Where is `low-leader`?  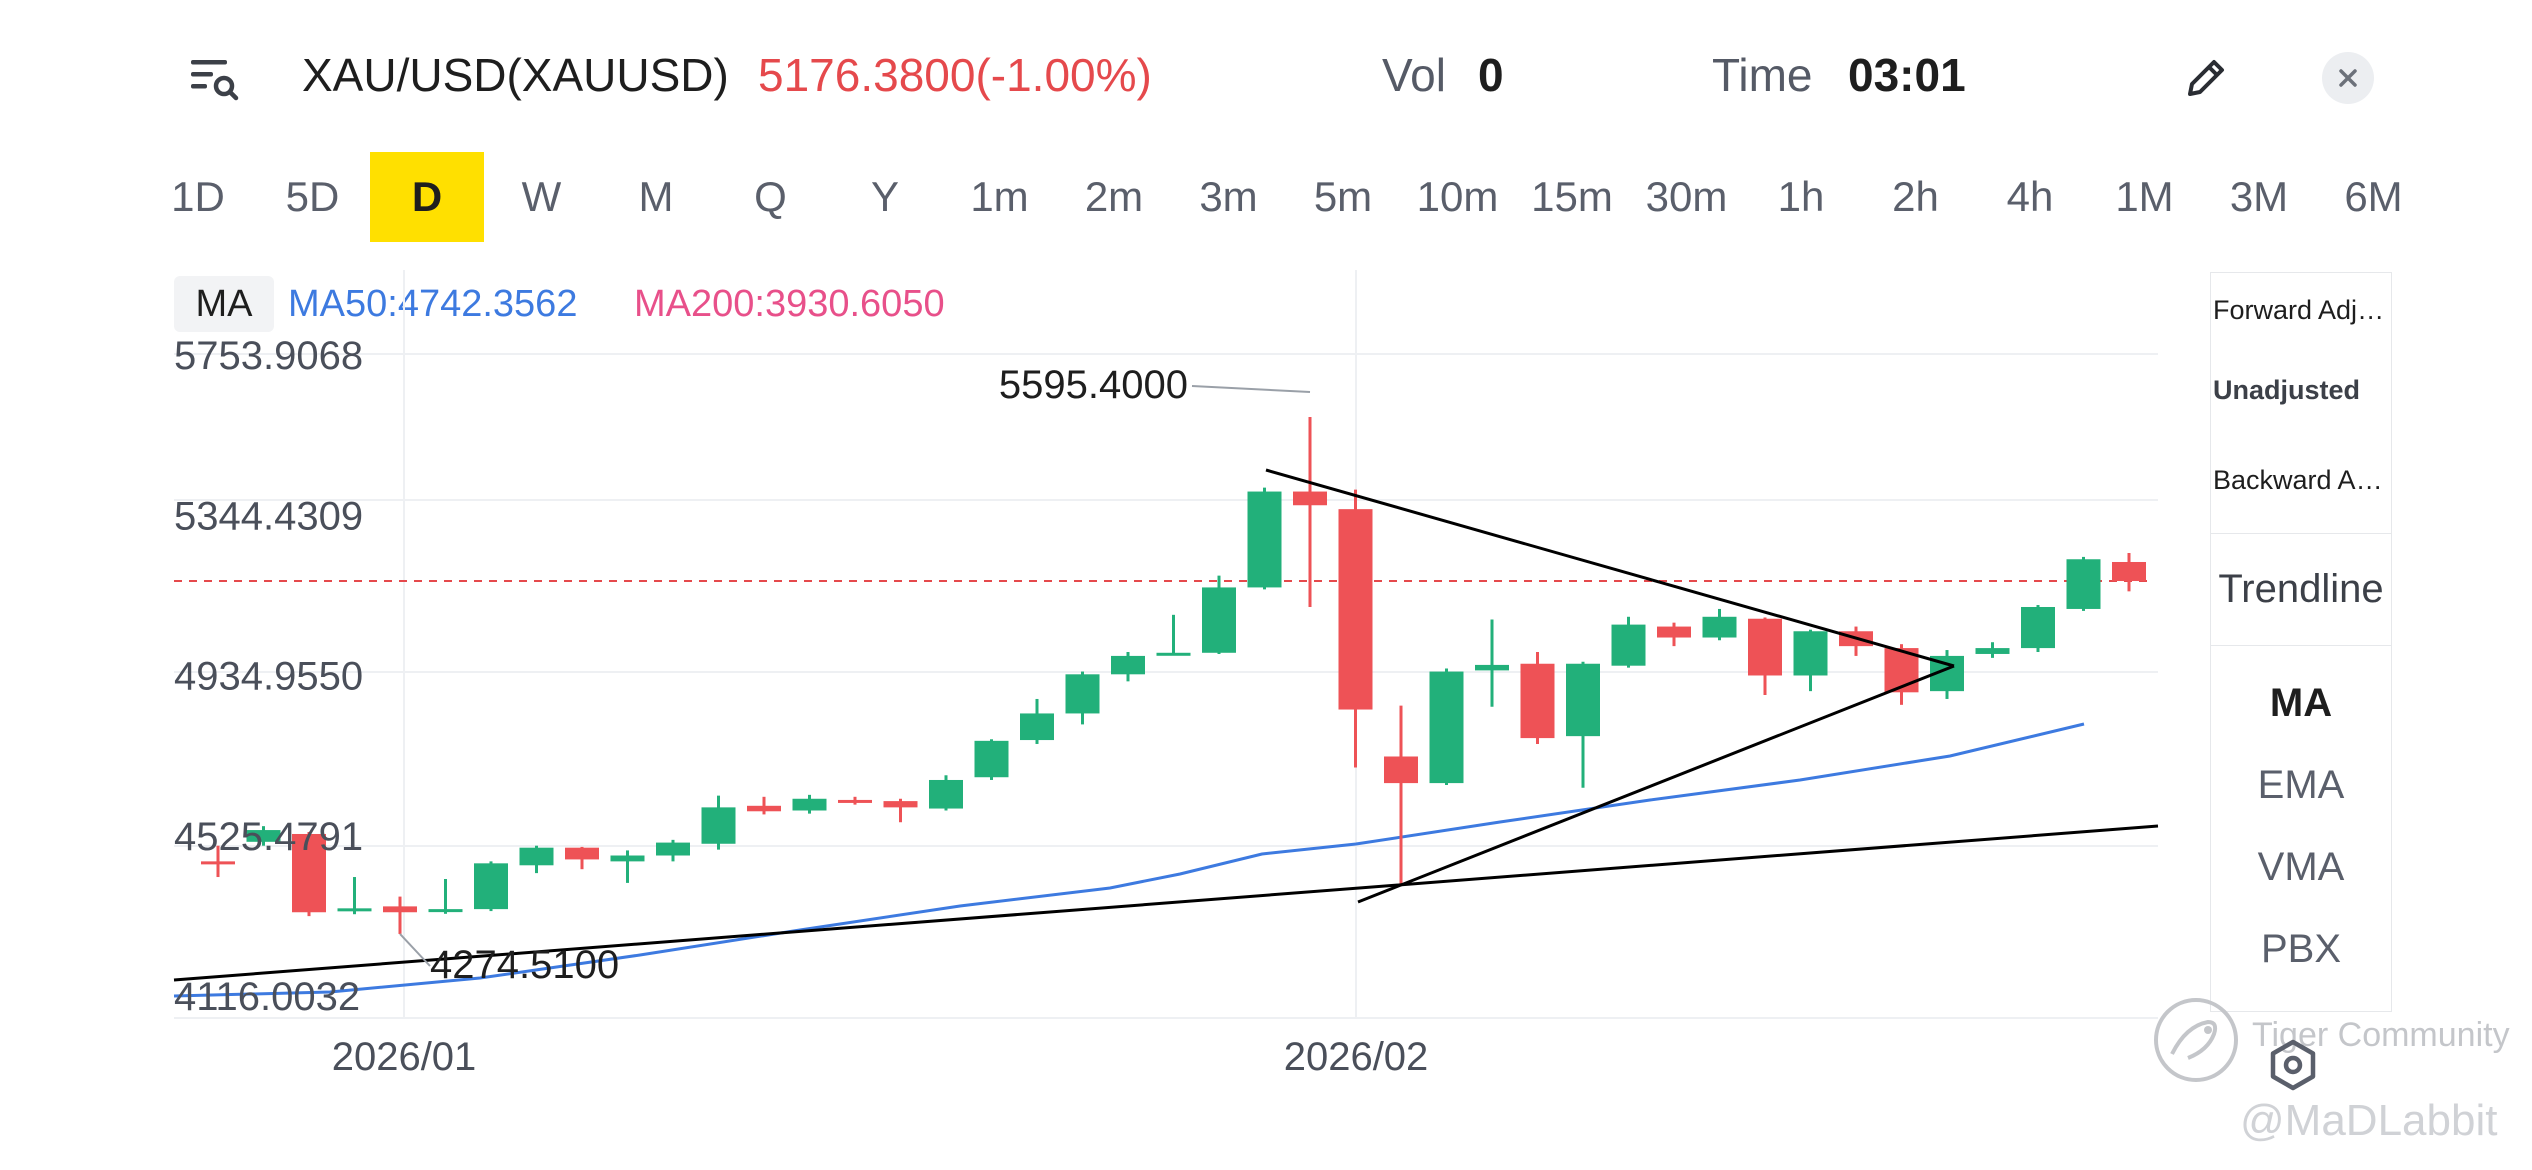
low-leader is located at coordinates (415, 950).